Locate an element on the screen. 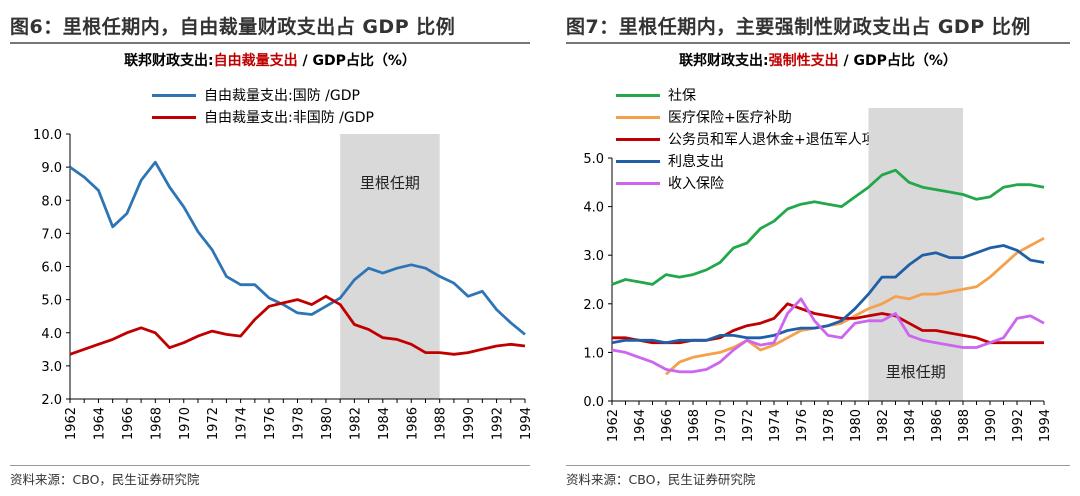  legend-label: 社保 is located at coordinates (682, 96).